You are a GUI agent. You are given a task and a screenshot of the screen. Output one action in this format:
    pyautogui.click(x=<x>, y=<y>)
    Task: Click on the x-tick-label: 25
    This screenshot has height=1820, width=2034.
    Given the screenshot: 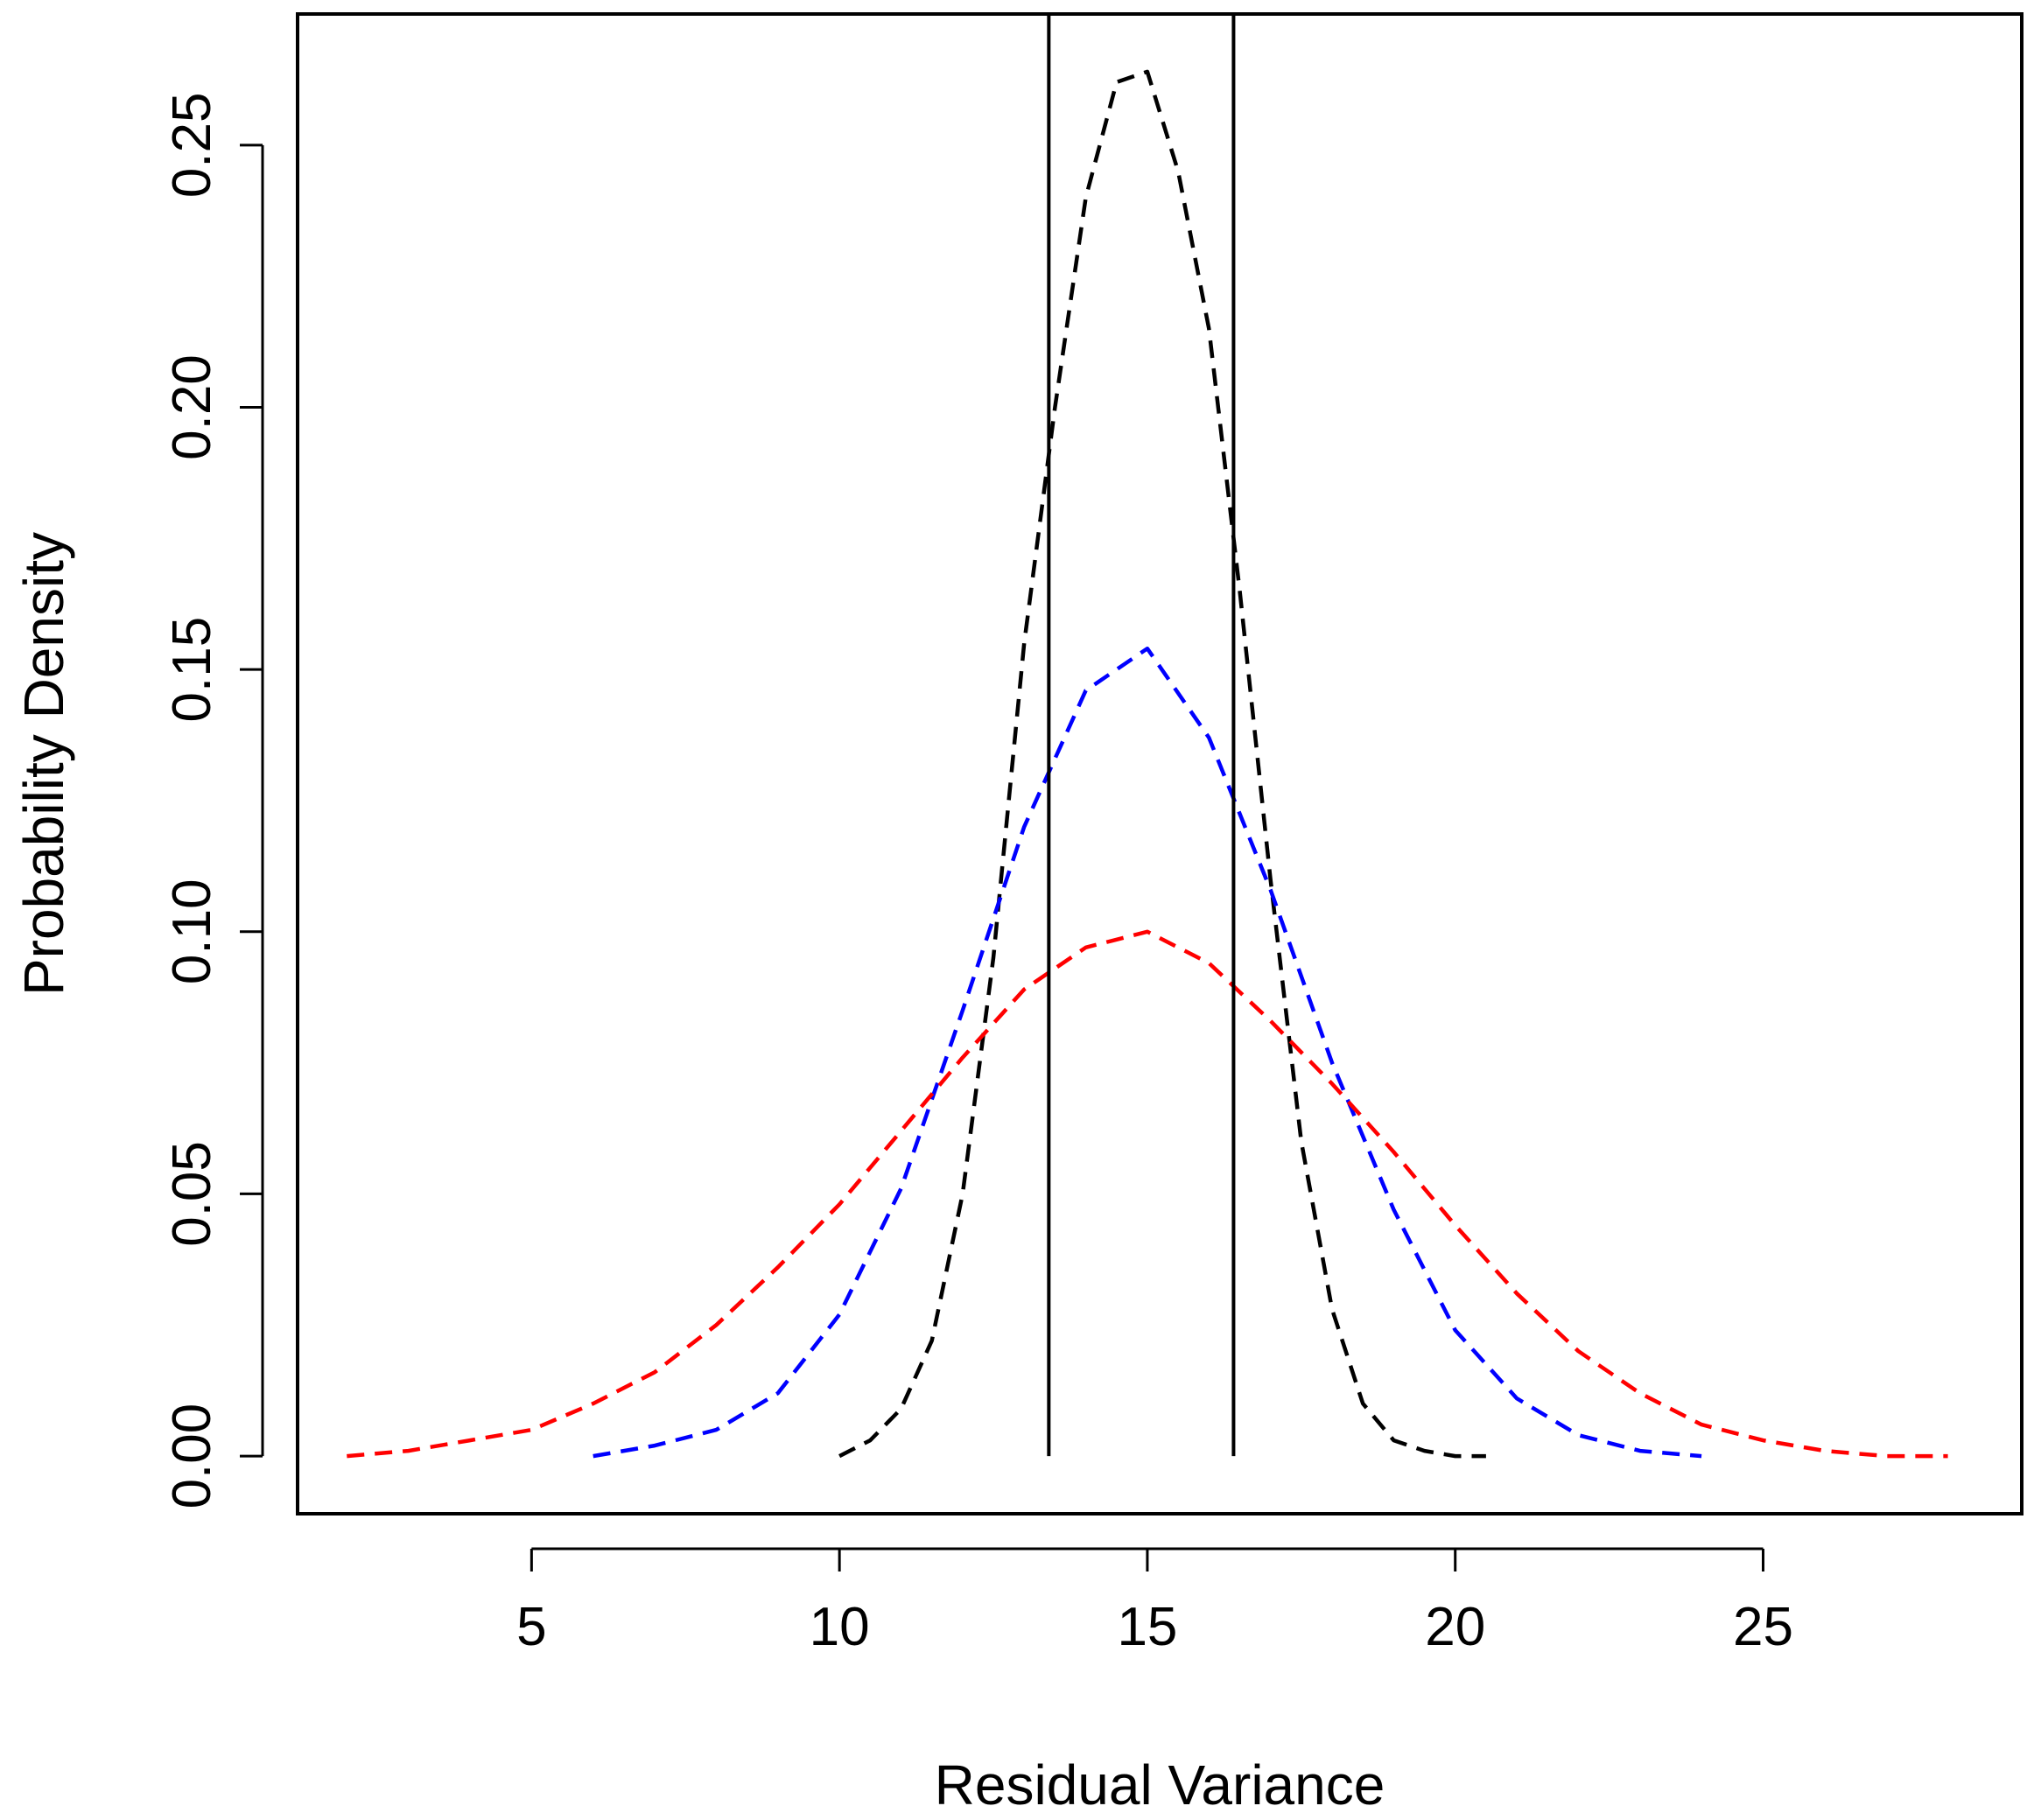 What is the action you would take?
    pyautogui.click(x=1763, y=1627)
    